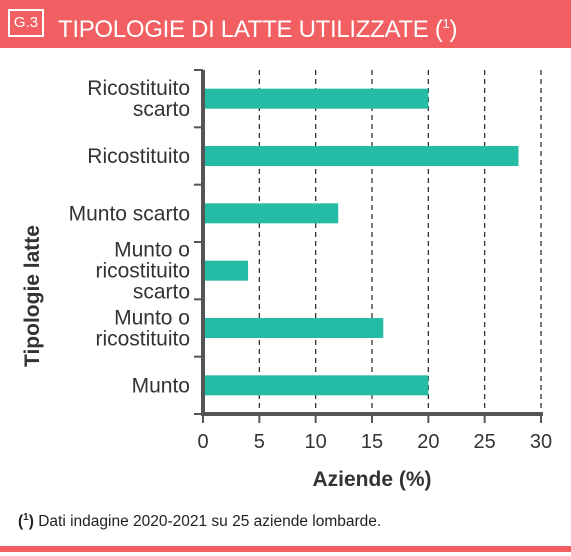 The height and width of the screenshot is (556, 571). Describe the element at coordinates (142, 271) in the screenshot. I see `category-label-3: Munto o ricostituito scarto` at that location.